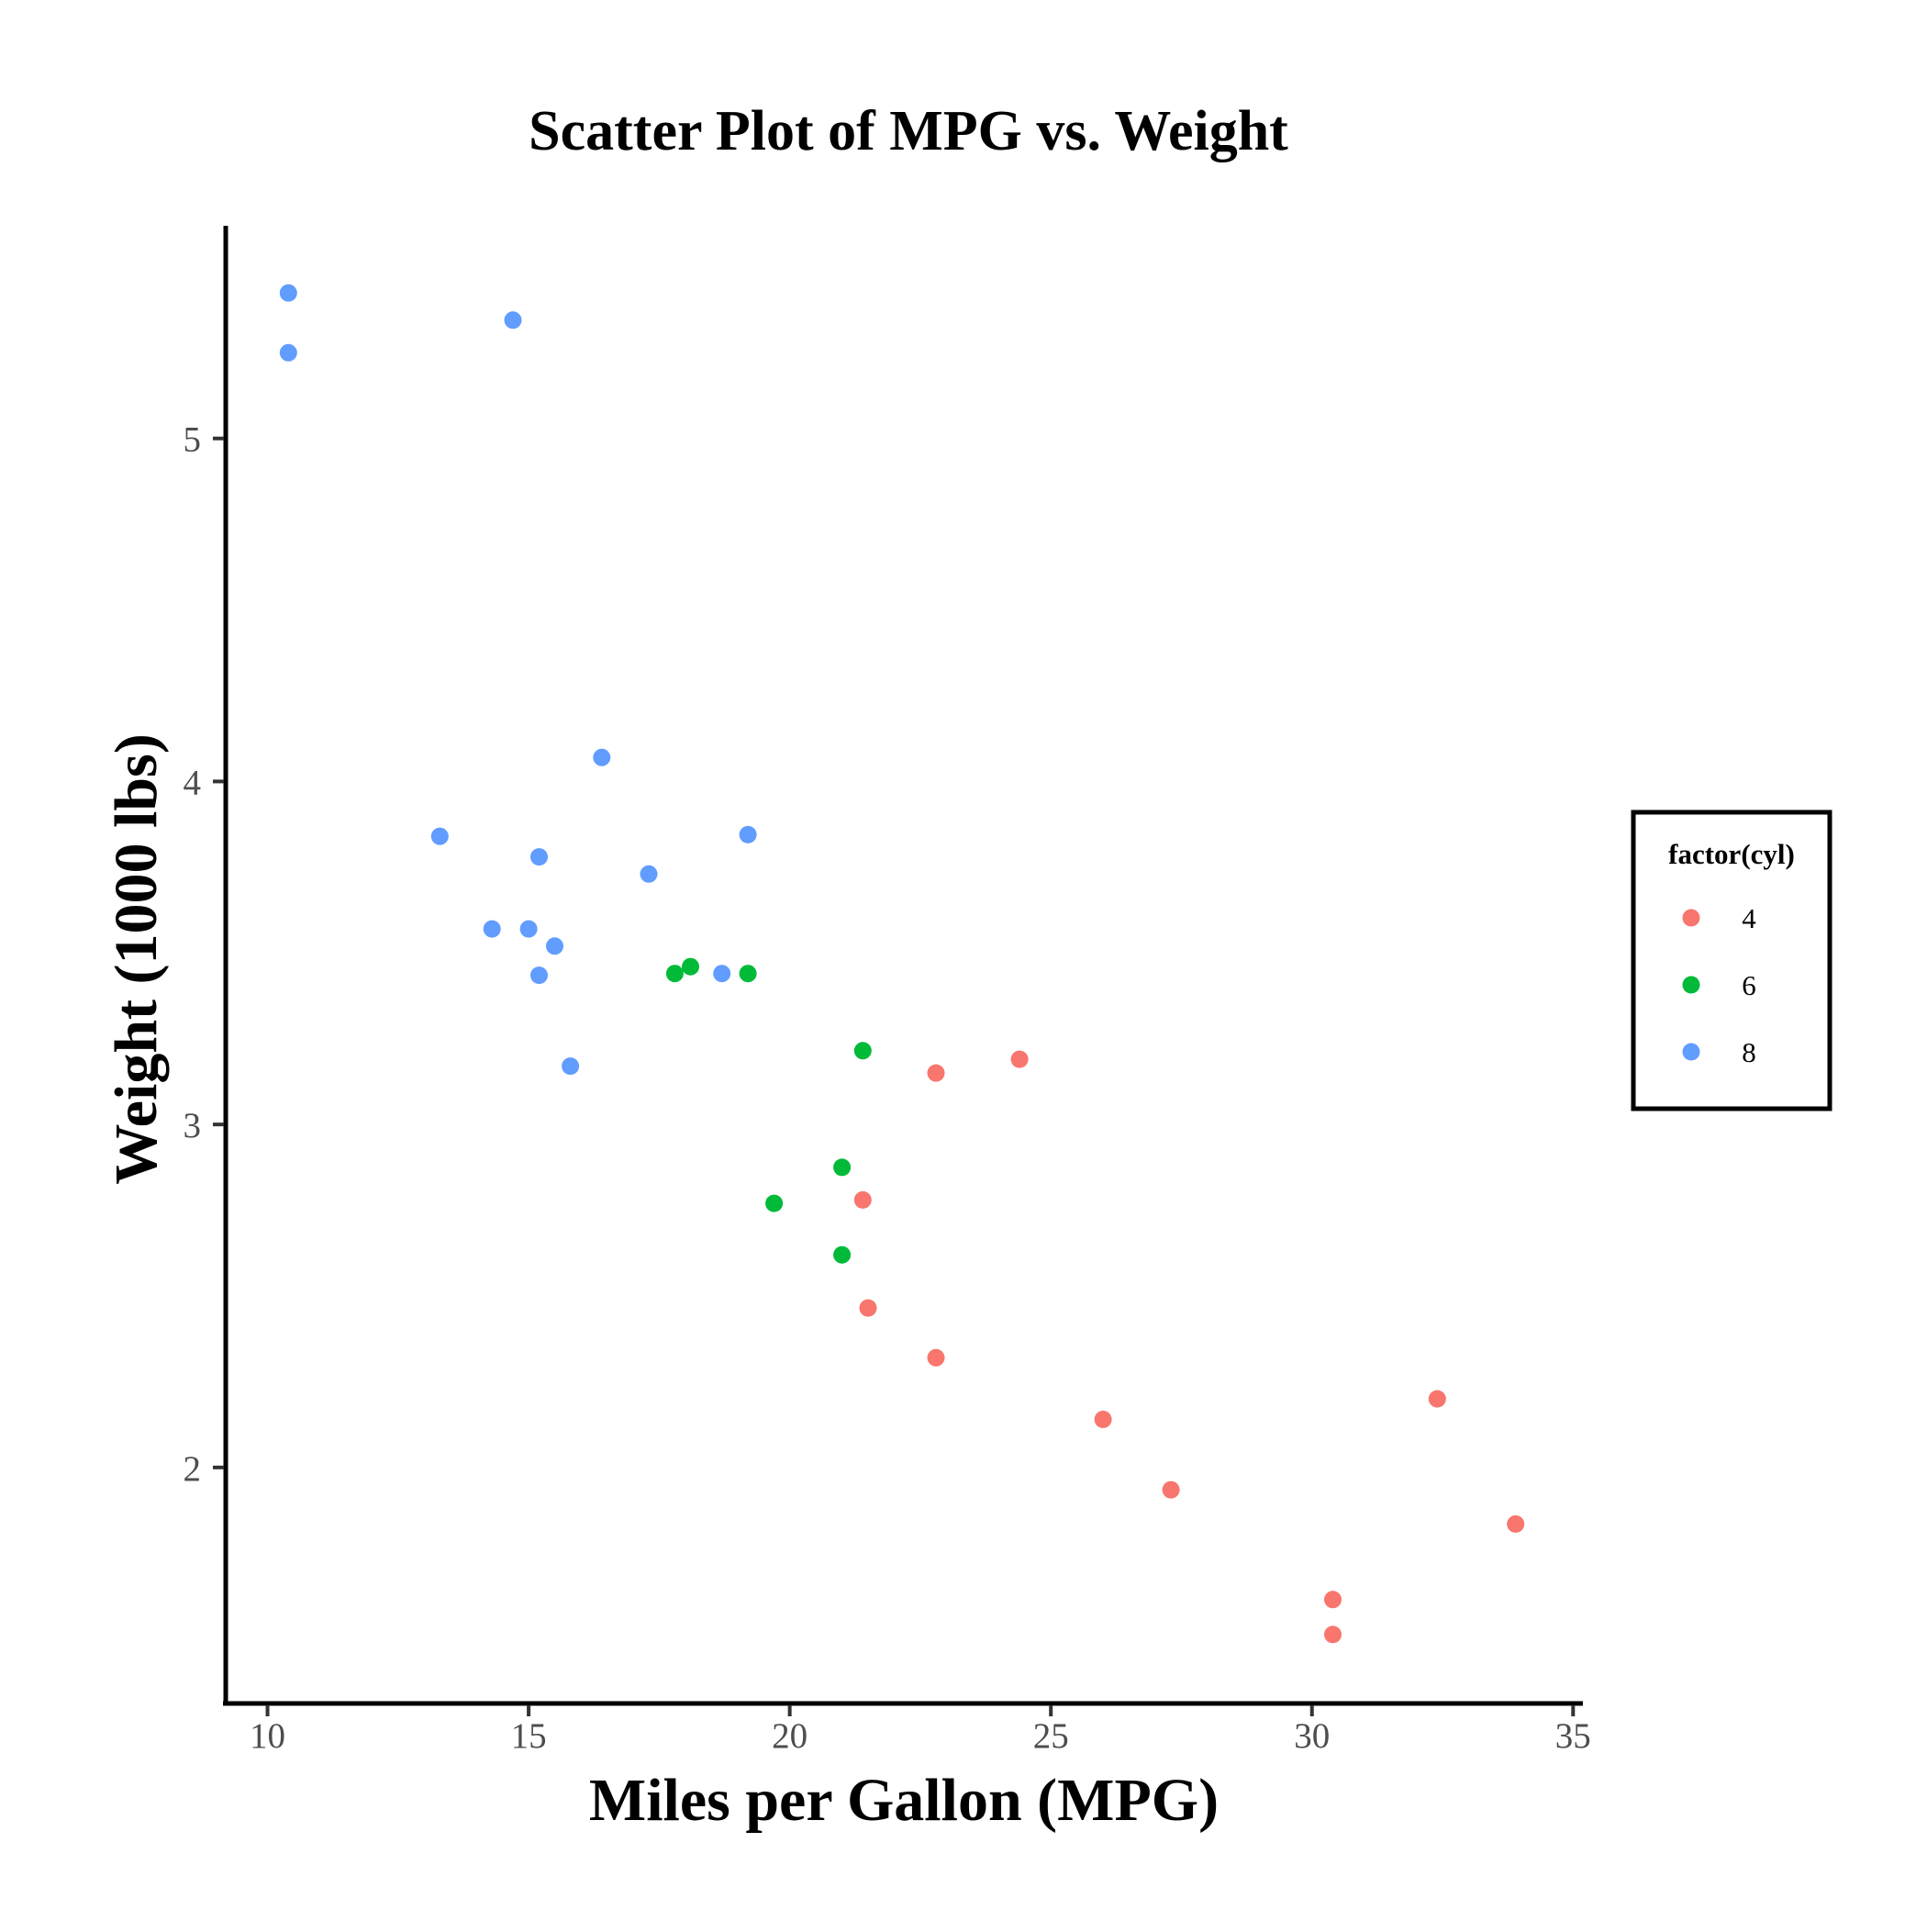 The width and height of the screenshot is (1927, 1932). Describe the element at coordinates (529, 1736) in the screenshot. I see `x-tick-label: 15` at that location.